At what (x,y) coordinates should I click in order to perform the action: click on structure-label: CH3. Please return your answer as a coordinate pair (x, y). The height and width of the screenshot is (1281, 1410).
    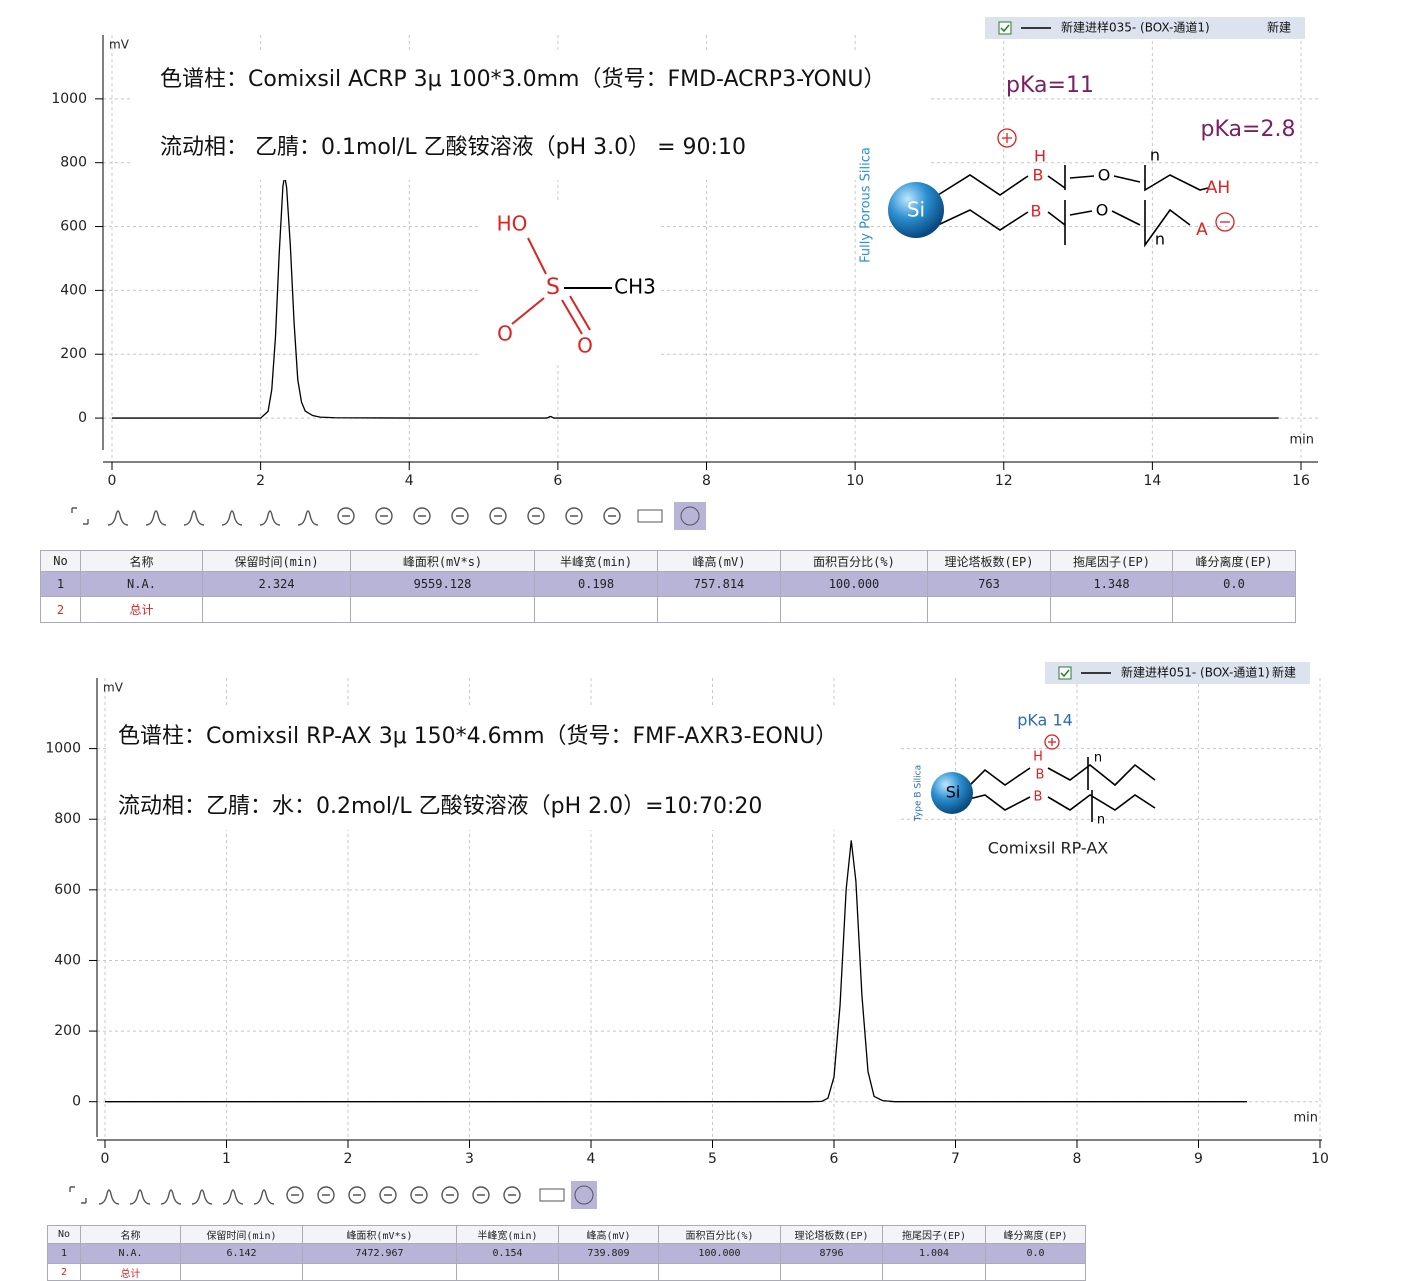
    Looking at the image, I should click on (635, 287).